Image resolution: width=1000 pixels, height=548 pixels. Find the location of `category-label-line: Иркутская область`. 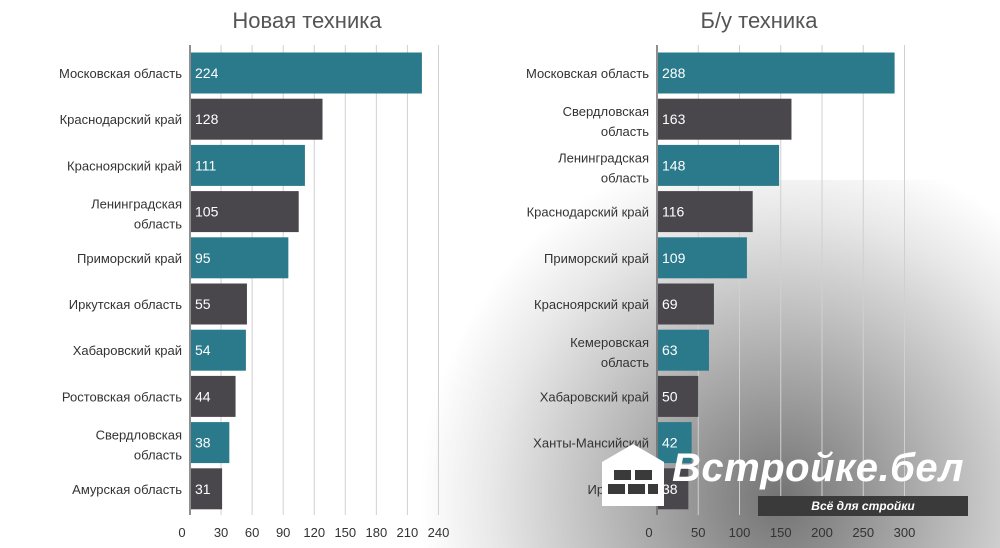

category-label-line: Иркутская область is located at coordinates (125, 304).